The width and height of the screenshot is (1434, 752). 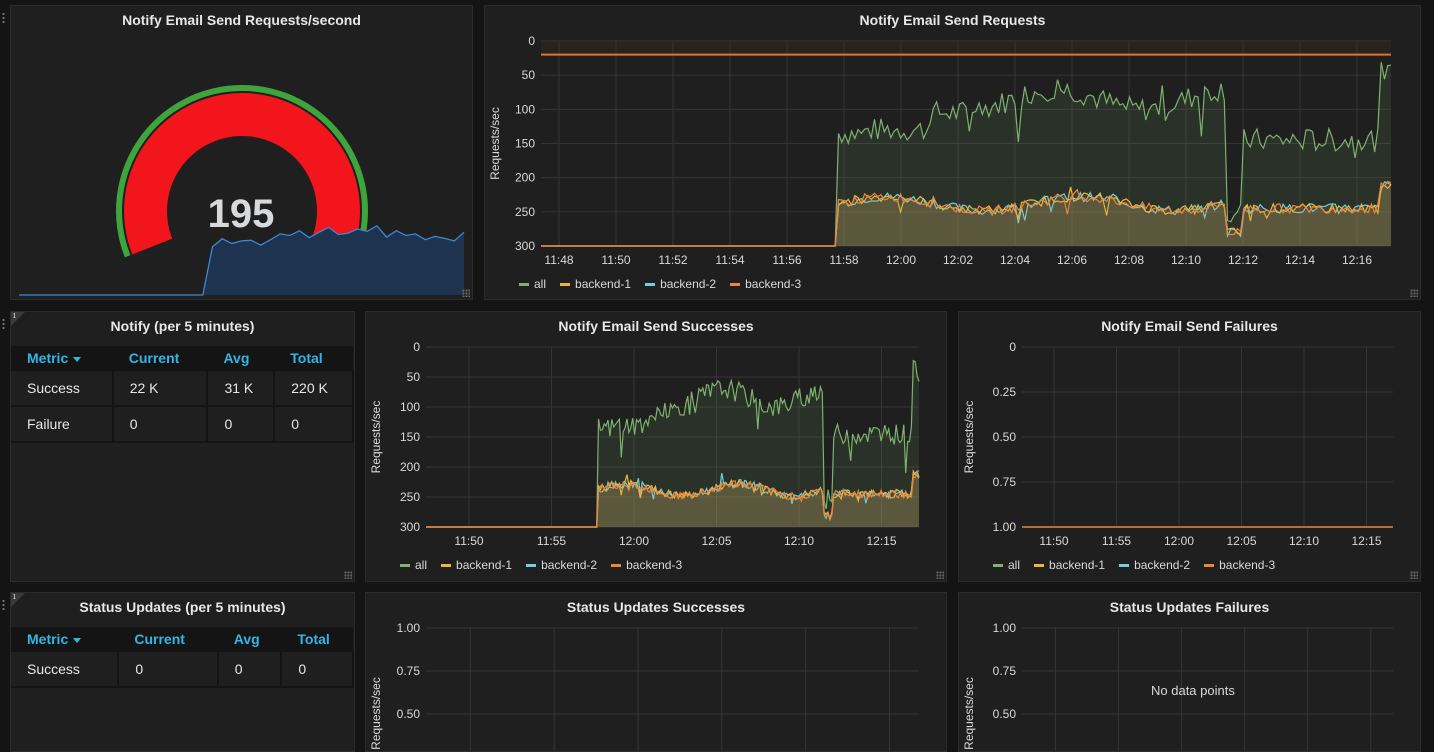 What do you see at coordinates (716, 541) in the screenshot?
I see `x-tick-label: 12:05` at bounding box center [716, 541].